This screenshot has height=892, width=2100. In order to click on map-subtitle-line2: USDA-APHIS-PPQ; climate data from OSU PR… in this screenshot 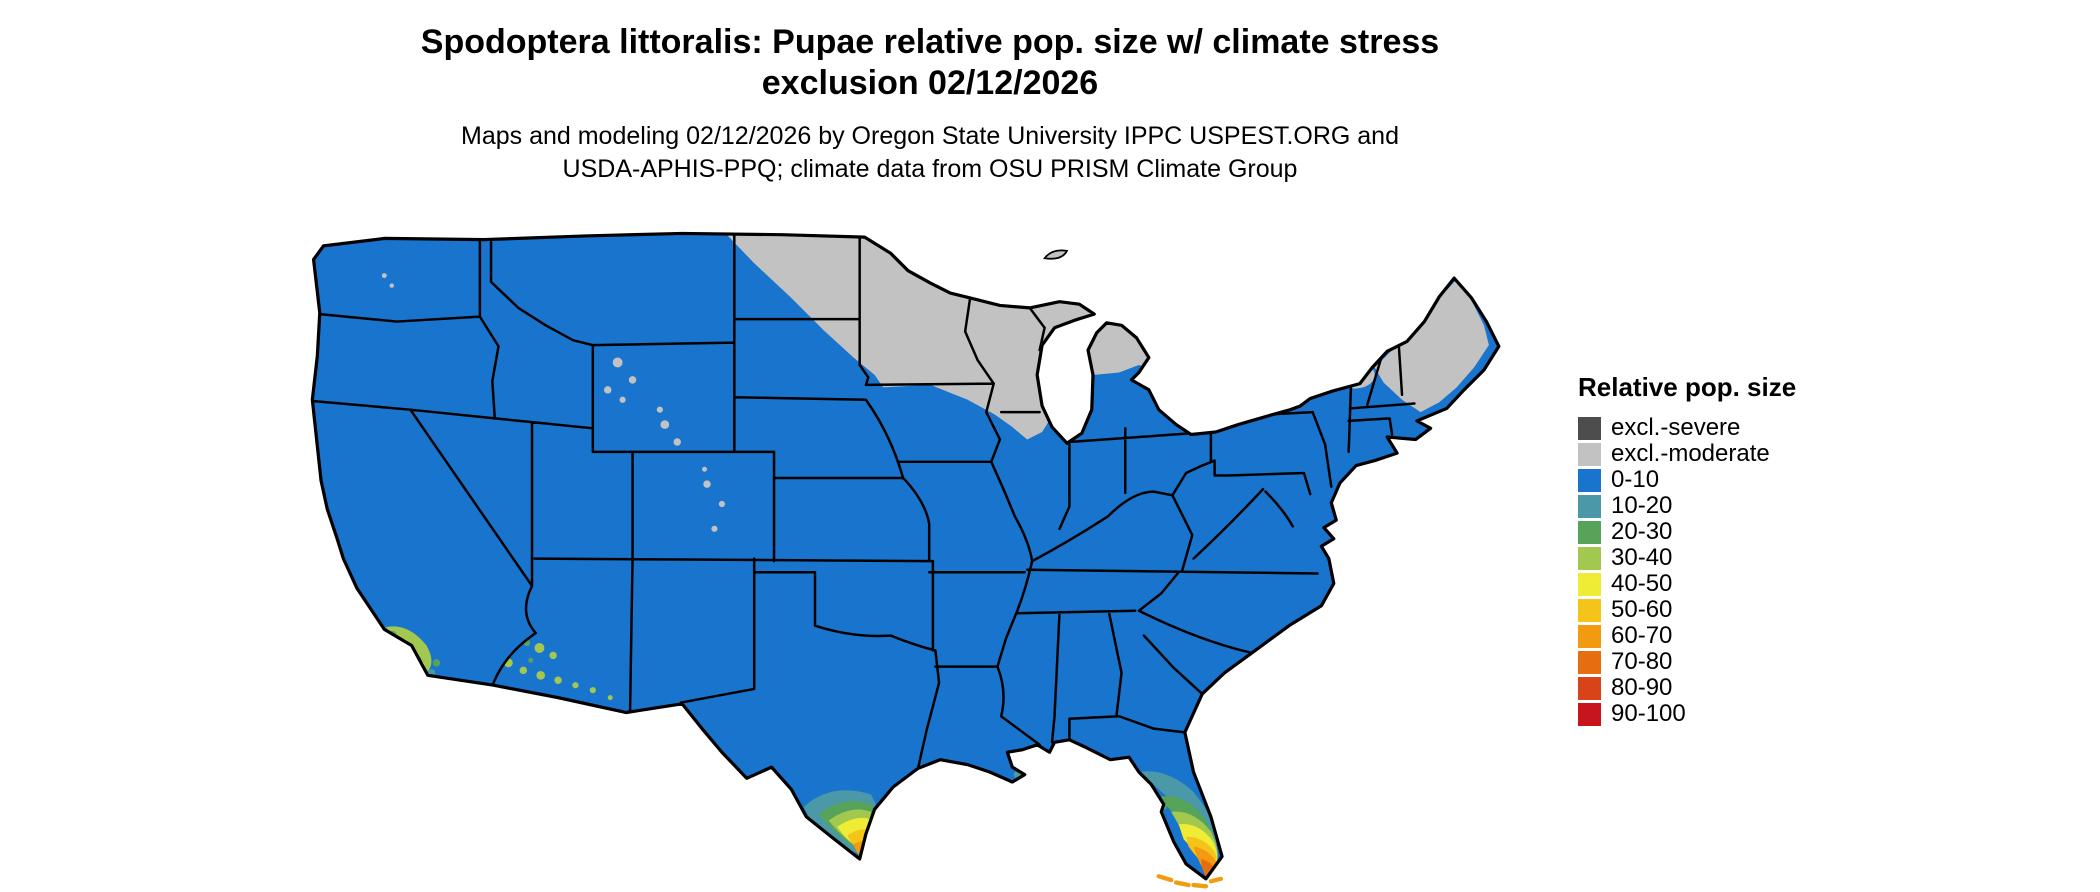, I will do `click(930, 168)`.